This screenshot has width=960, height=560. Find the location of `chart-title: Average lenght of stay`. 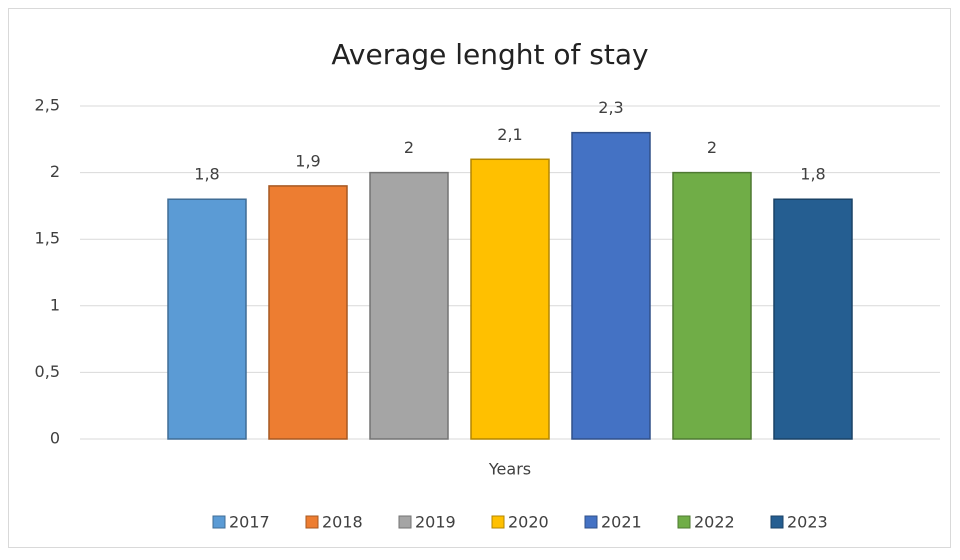

chart-title: Average lenght of stay is located at coordinates (489, 54).